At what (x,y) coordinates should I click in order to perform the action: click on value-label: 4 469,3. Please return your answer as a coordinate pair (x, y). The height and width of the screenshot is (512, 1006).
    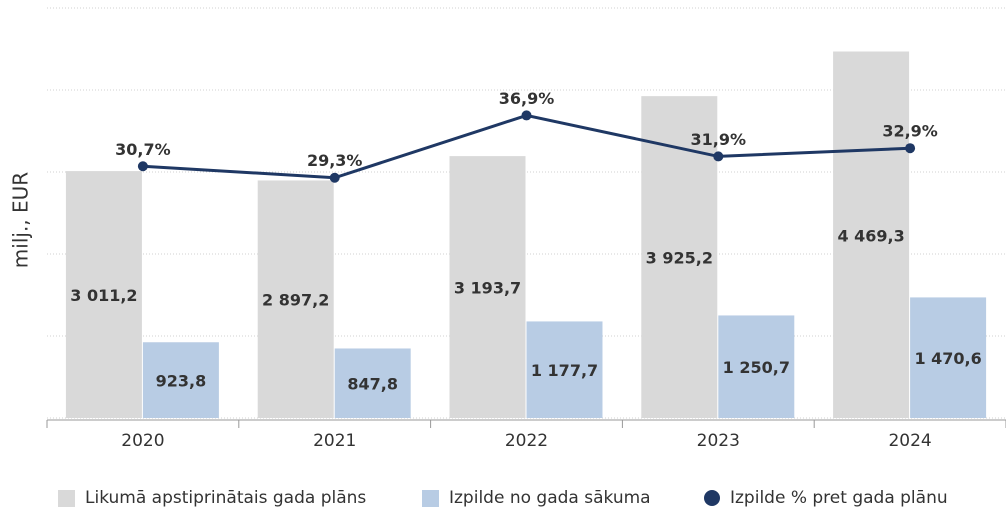
    Looking at the image, I should click on (870, 235).